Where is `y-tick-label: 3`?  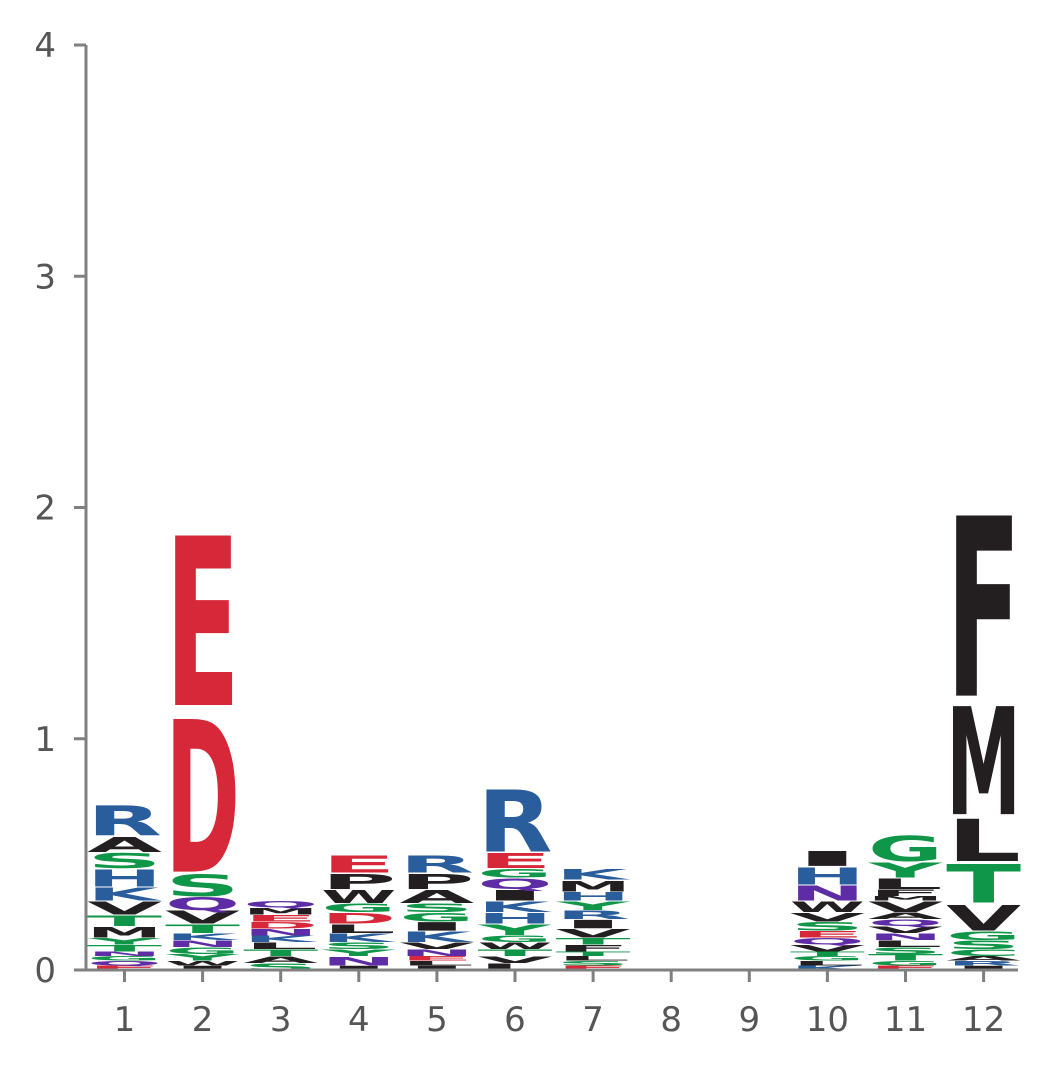 y-tick-label: 3 is located at coordinates (45, 277).